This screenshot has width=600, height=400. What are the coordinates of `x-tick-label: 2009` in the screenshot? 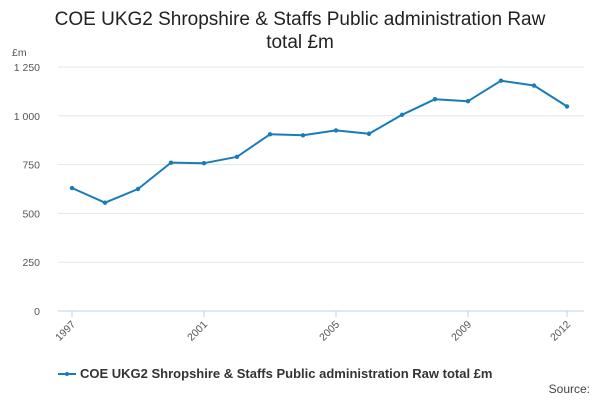 It's located at (461, 331).